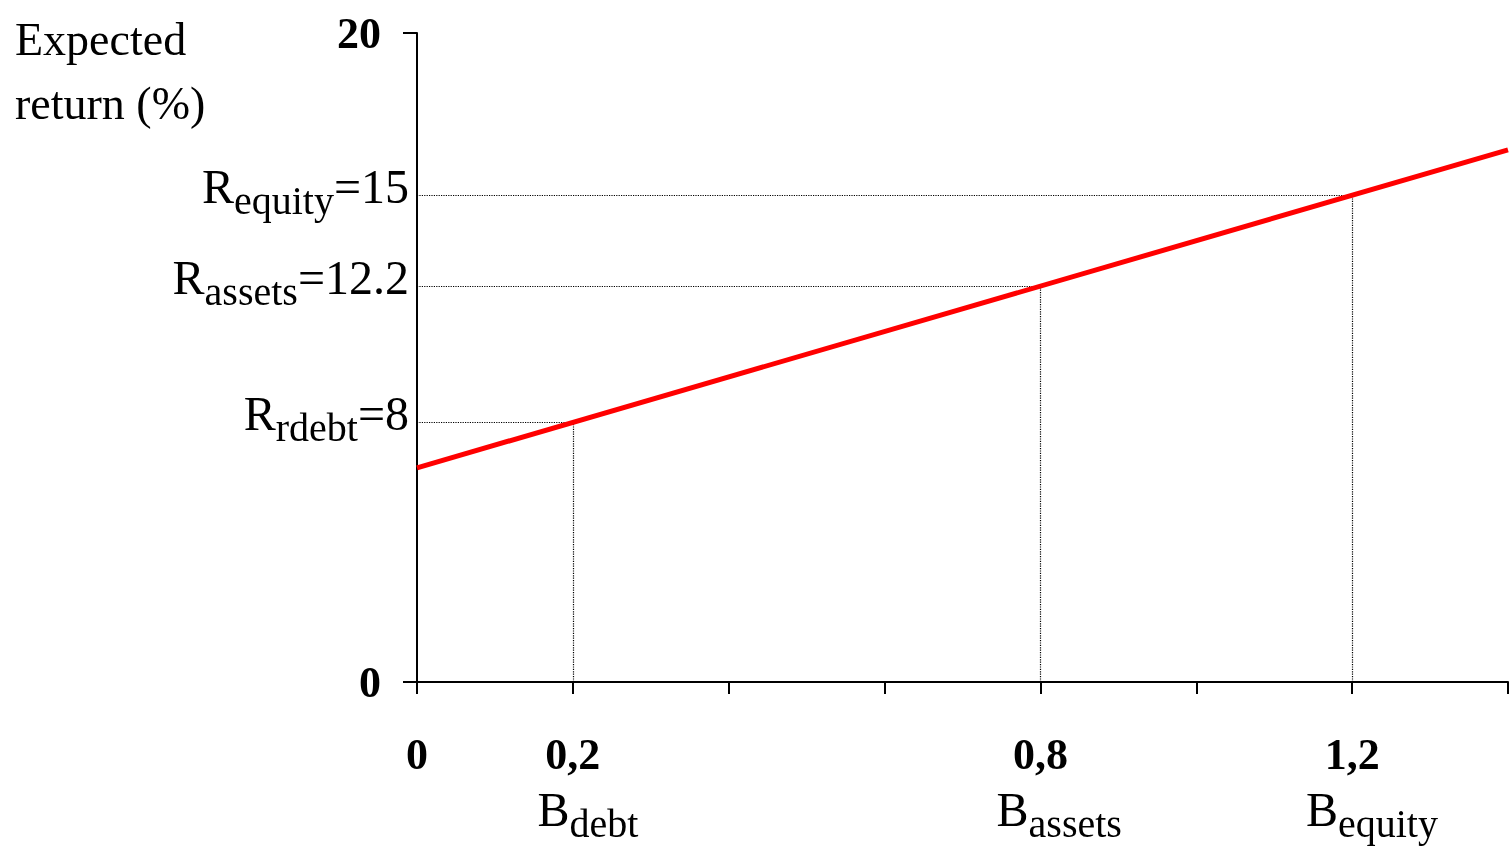  I want to click on x-tick-label: 0, so click(417, 754).